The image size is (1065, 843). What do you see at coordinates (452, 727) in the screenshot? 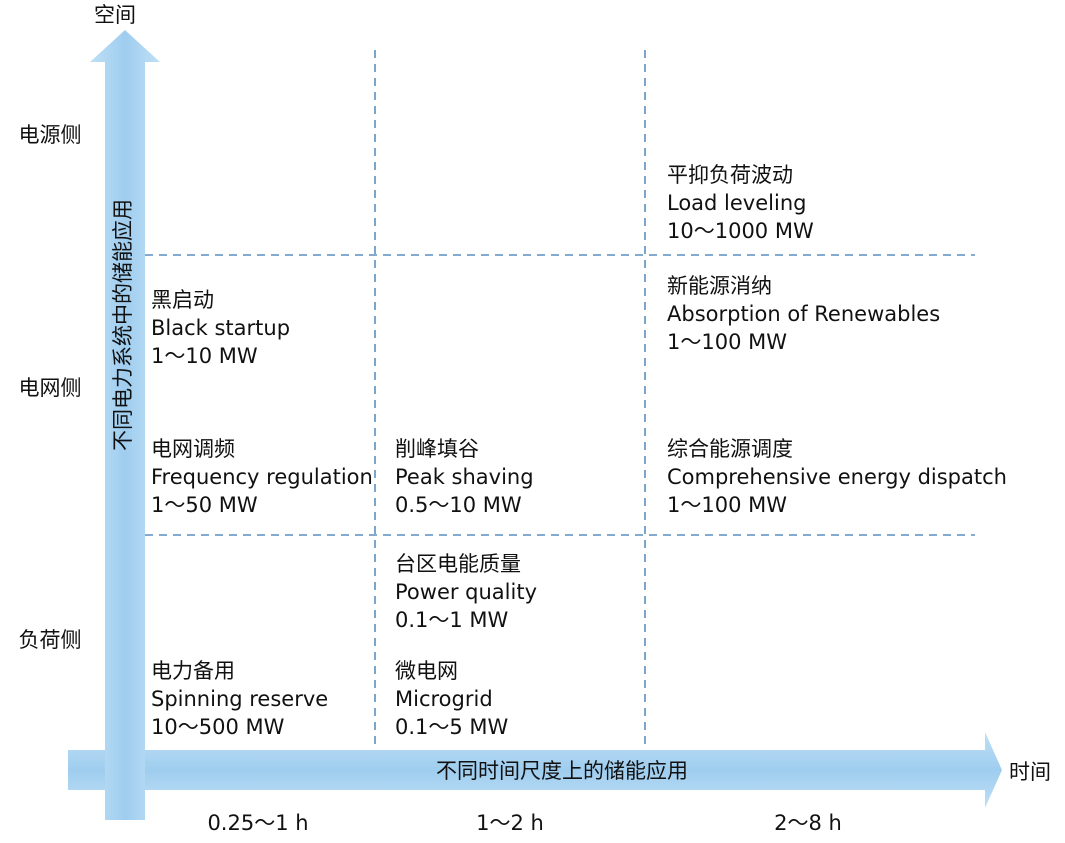
I see `cell-range: 0.1～5 MW` at bounding box center [452, 727].